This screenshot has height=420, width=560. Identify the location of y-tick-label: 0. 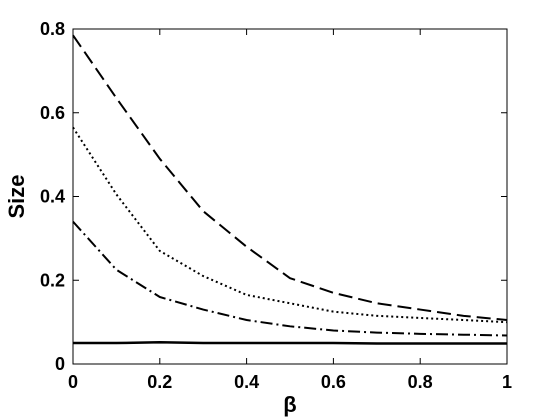
(60, 364).